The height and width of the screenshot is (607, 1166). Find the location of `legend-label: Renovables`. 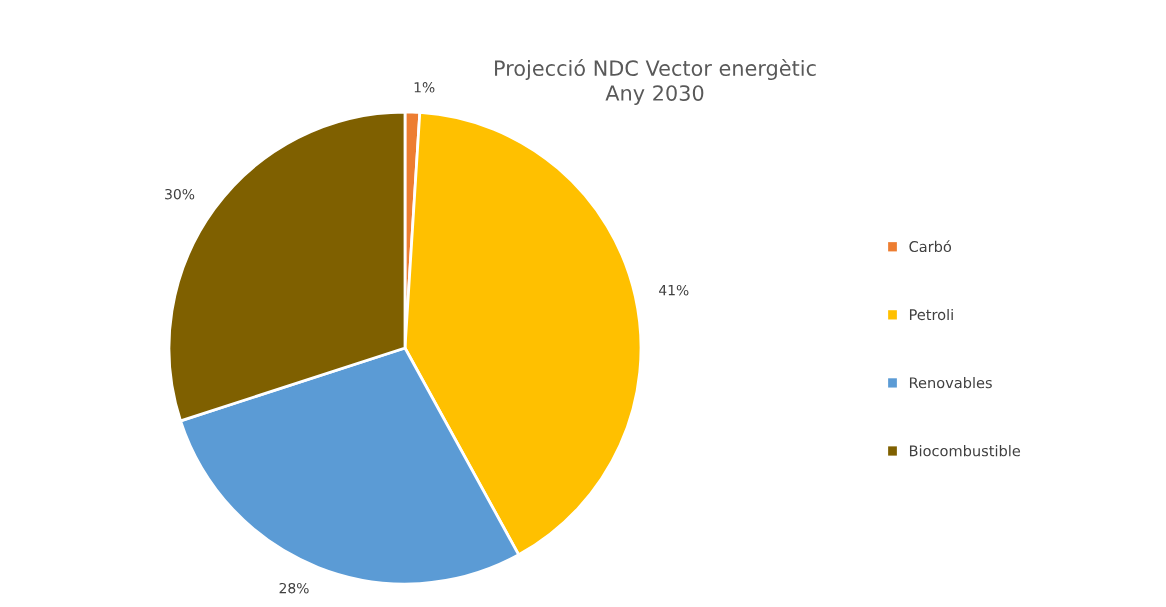

legend-label: Renovables is located at coordinates (950, 382).